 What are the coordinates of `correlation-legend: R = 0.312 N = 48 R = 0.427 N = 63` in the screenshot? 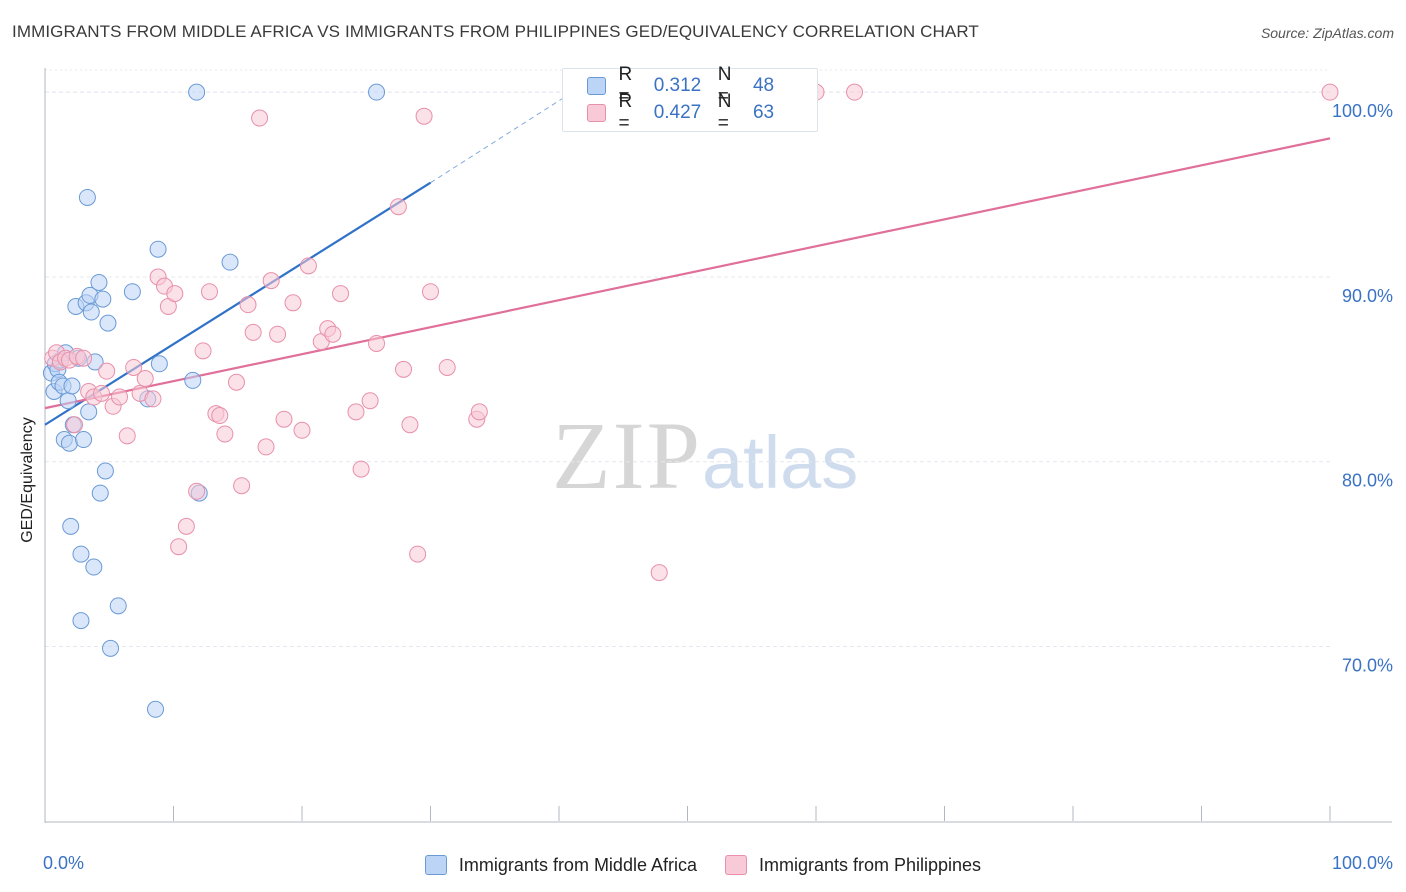 It's located at (690, 99).